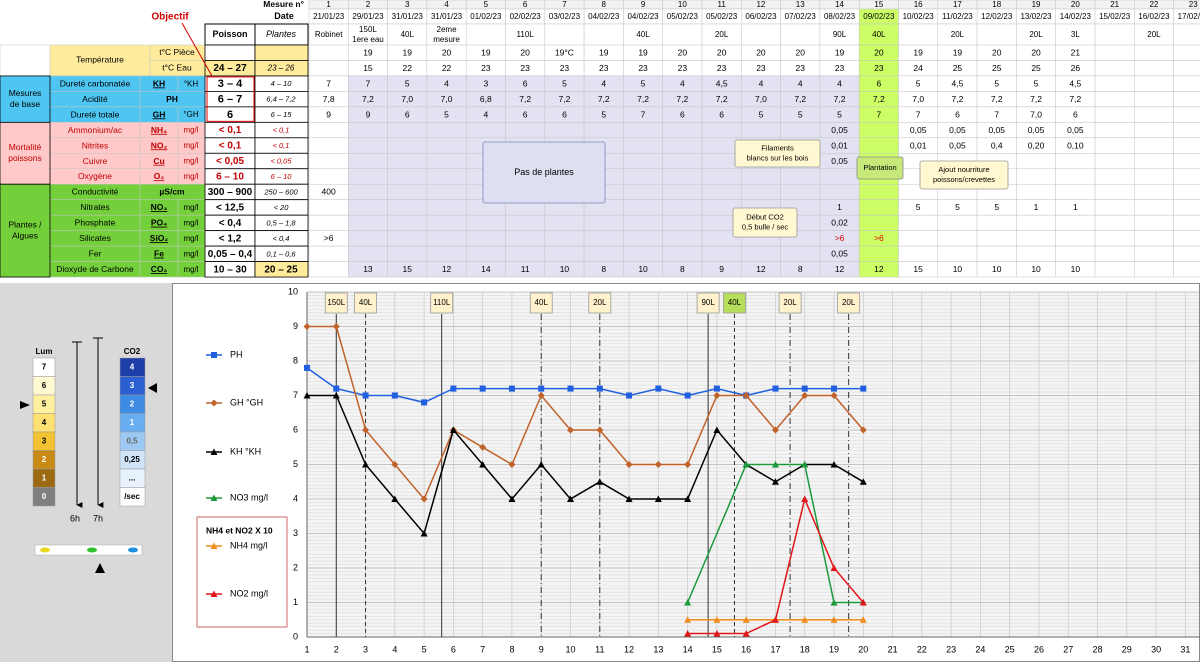 The height and width of the screenshot is (662, 1200). I want to click on x-tick-label: 5, so click(424, 649).